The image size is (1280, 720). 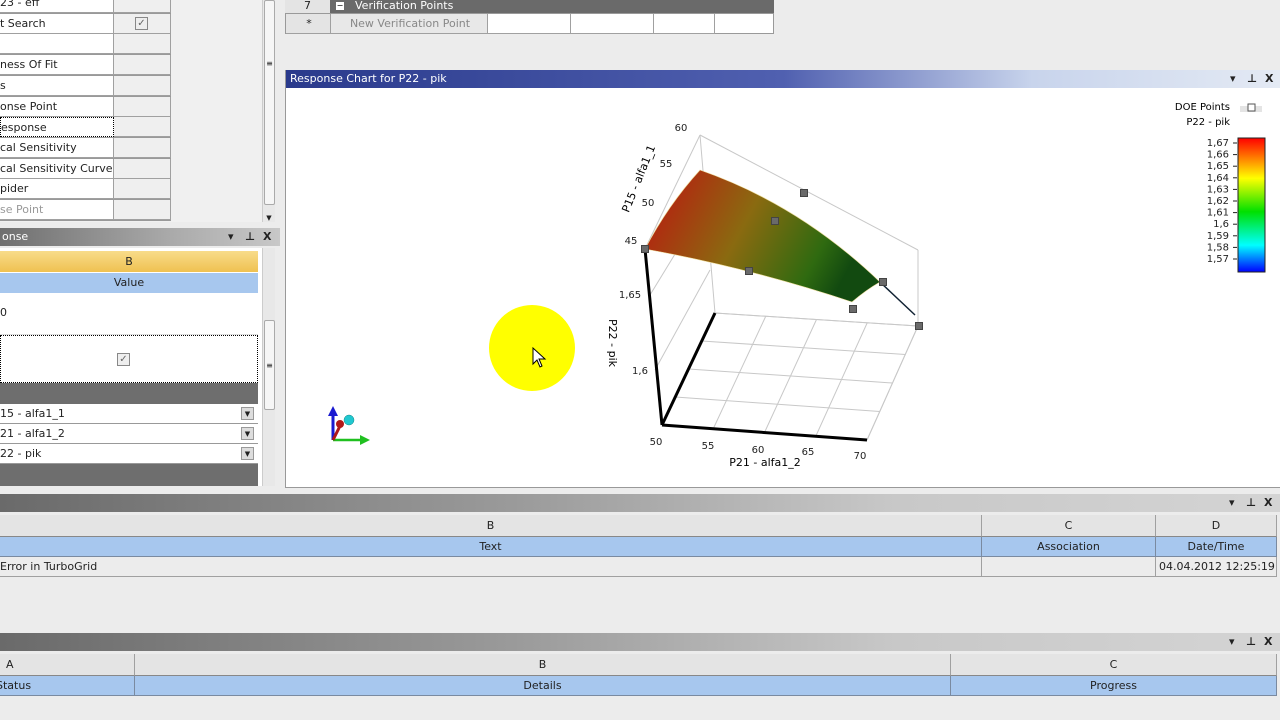 What do you see at coordinates (1218, 213) in the screenshot?
I see `colorbar-tick-label: 1,61` at bounding box center [1218, 213].